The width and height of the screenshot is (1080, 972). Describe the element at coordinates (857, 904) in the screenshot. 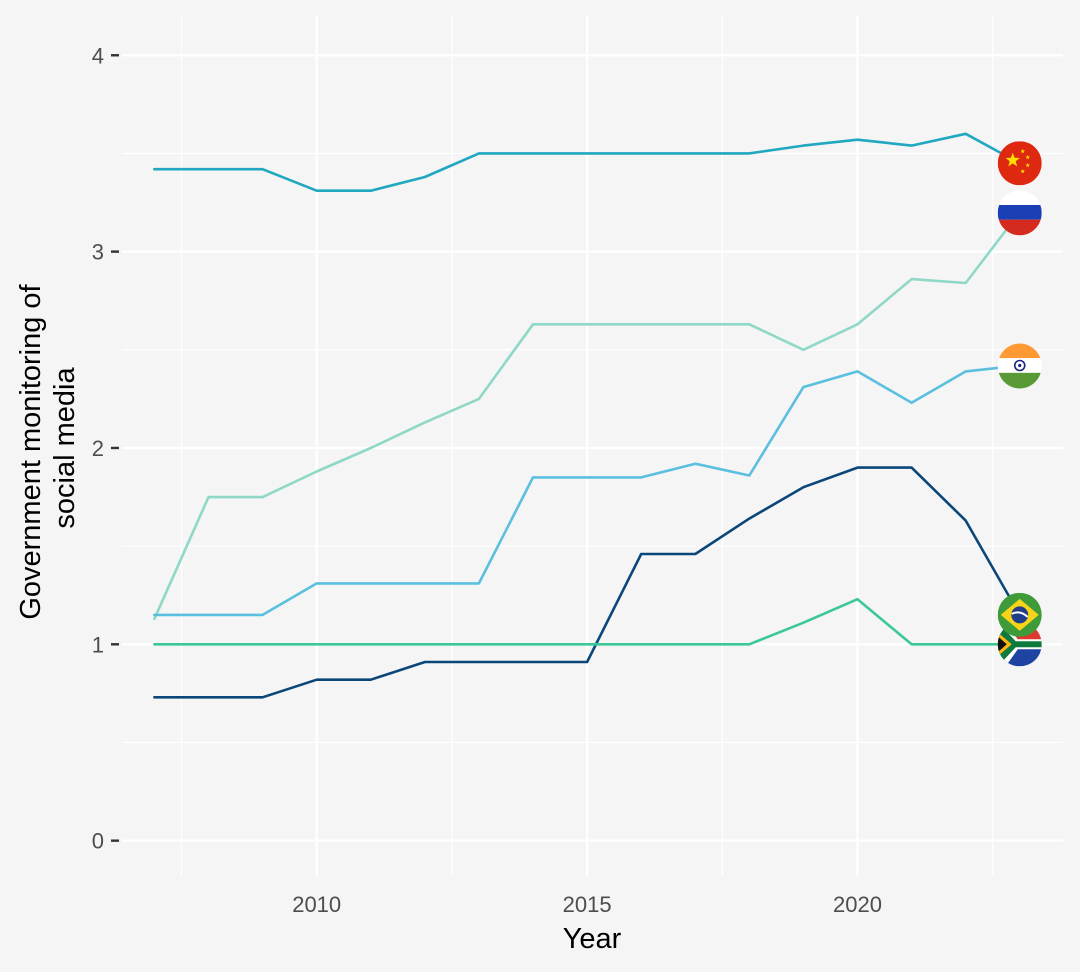

I see `x-tick-label-2020: 2020` at that location.